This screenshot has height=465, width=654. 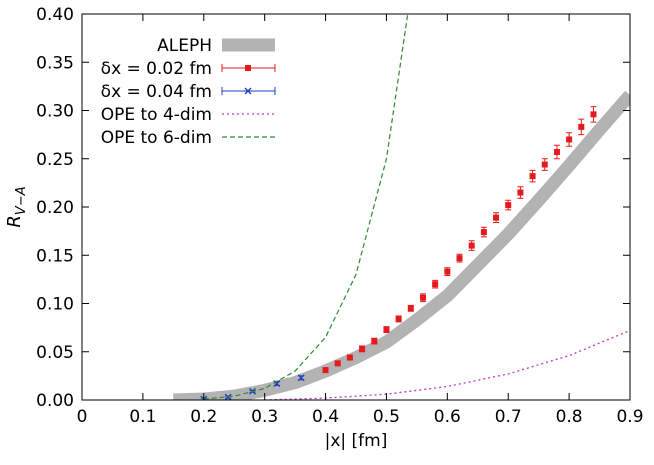 I want to click on y-tick-label: 0.10, so click(x=55, y=305).